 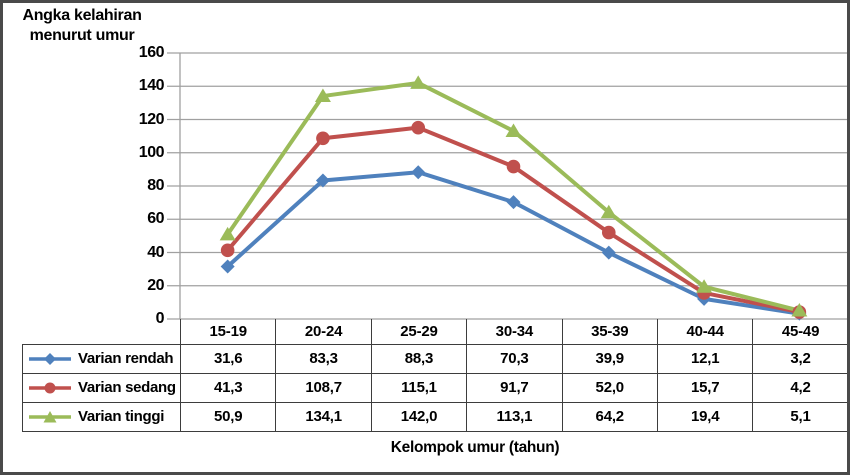 What do you see at coordinates (228, 416) in the screenshot?
I see `value-cell: 50,9` at bounding box center [228, 416].